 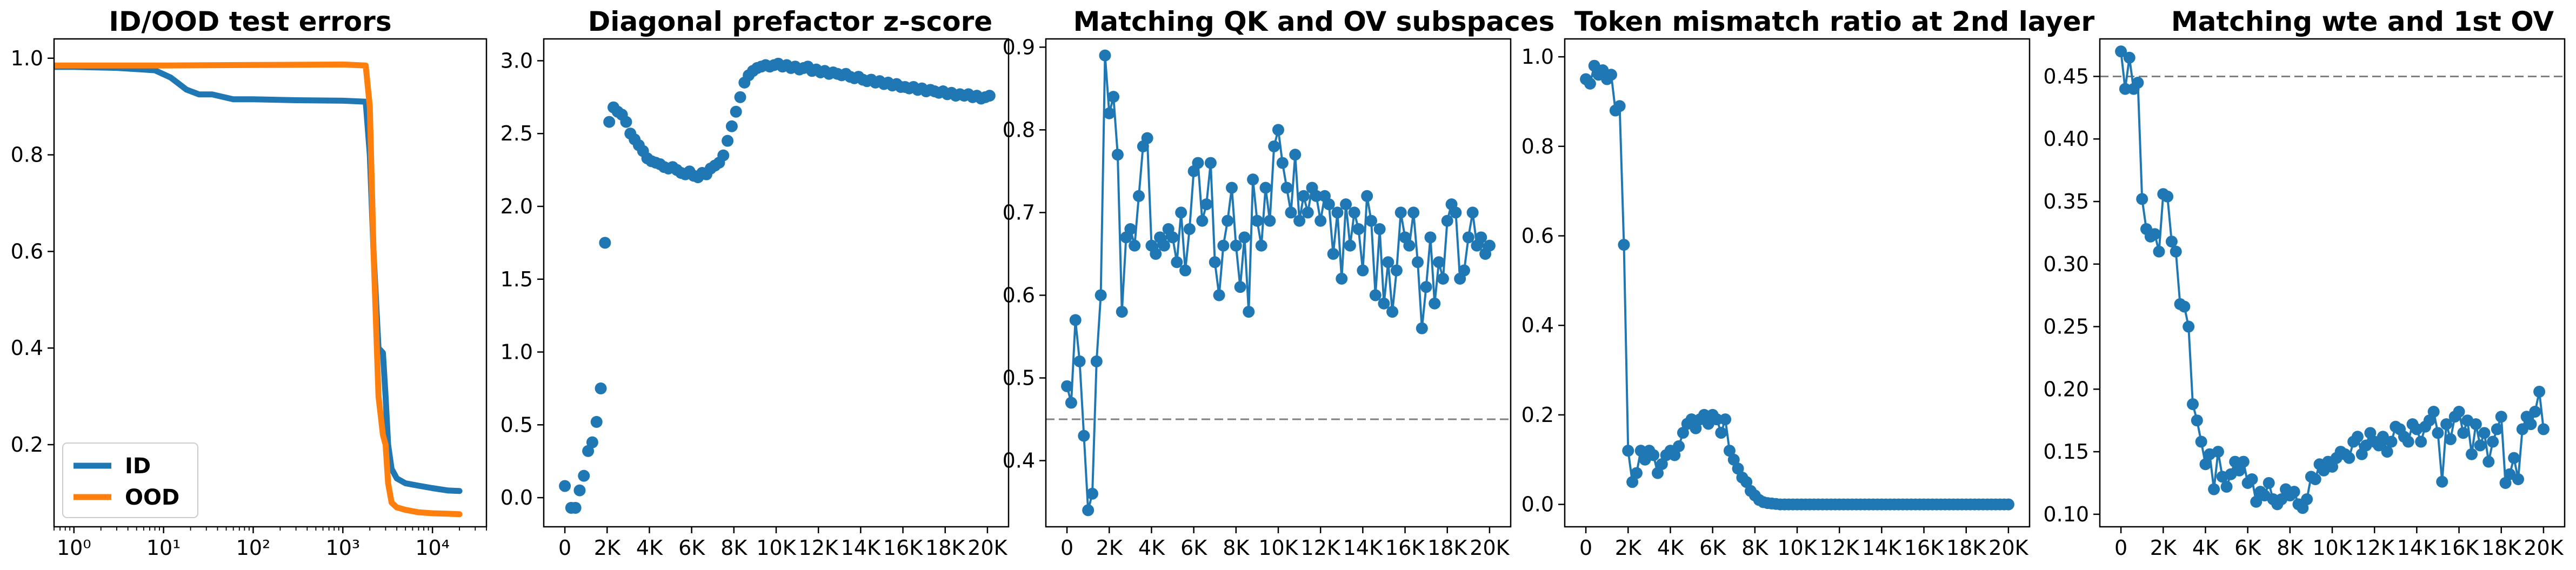 What do you see at coordinates (517, 425) in the screenshot?
I see `y-tick-label: 0.5` at bounding box center [517, 425].